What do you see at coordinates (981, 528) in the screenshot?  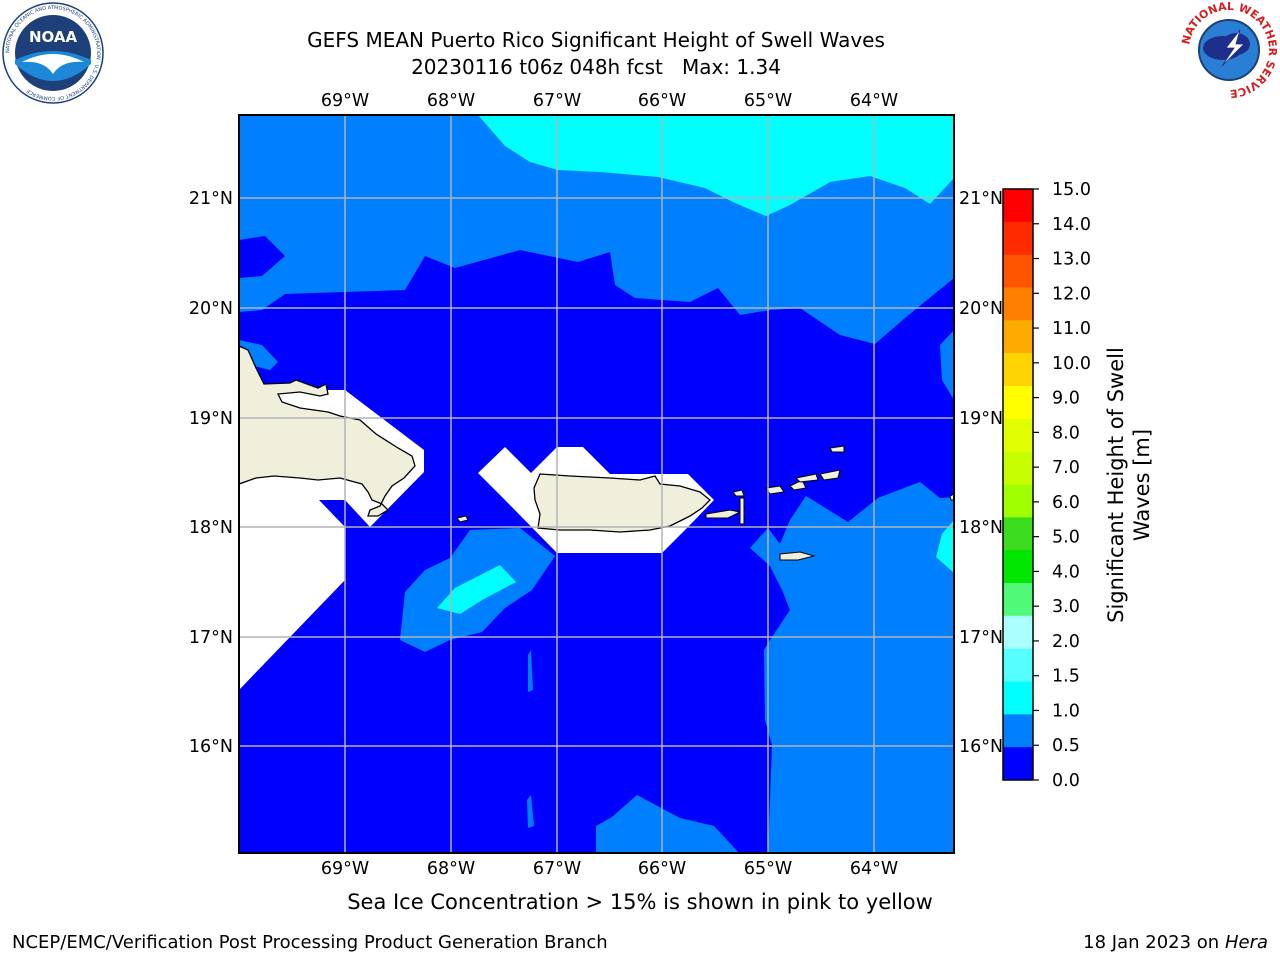 I see `lat-label-right-18n: 18°N` at bounding box center [981, 528].